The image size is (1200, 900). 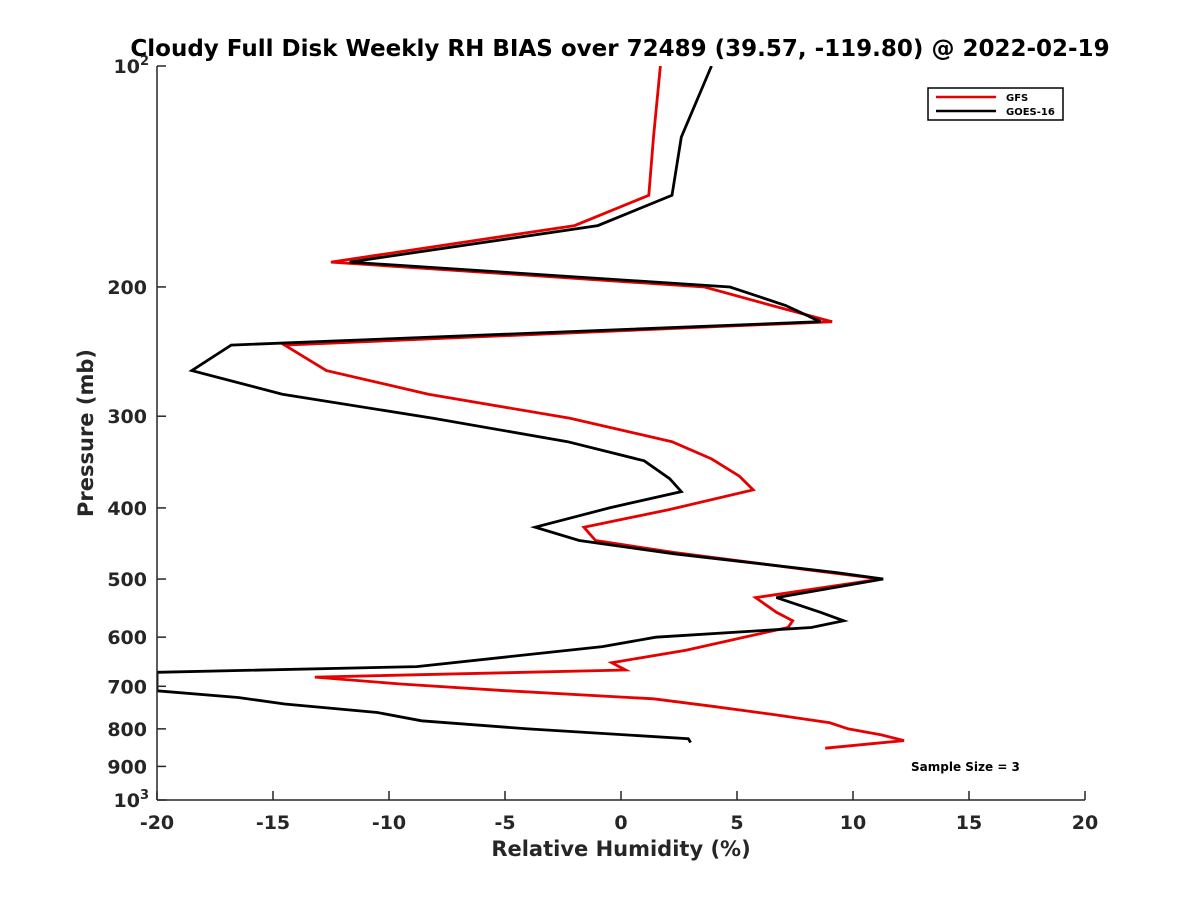 I want to click on y-tick-label: 300, so click(x=127, y=417).